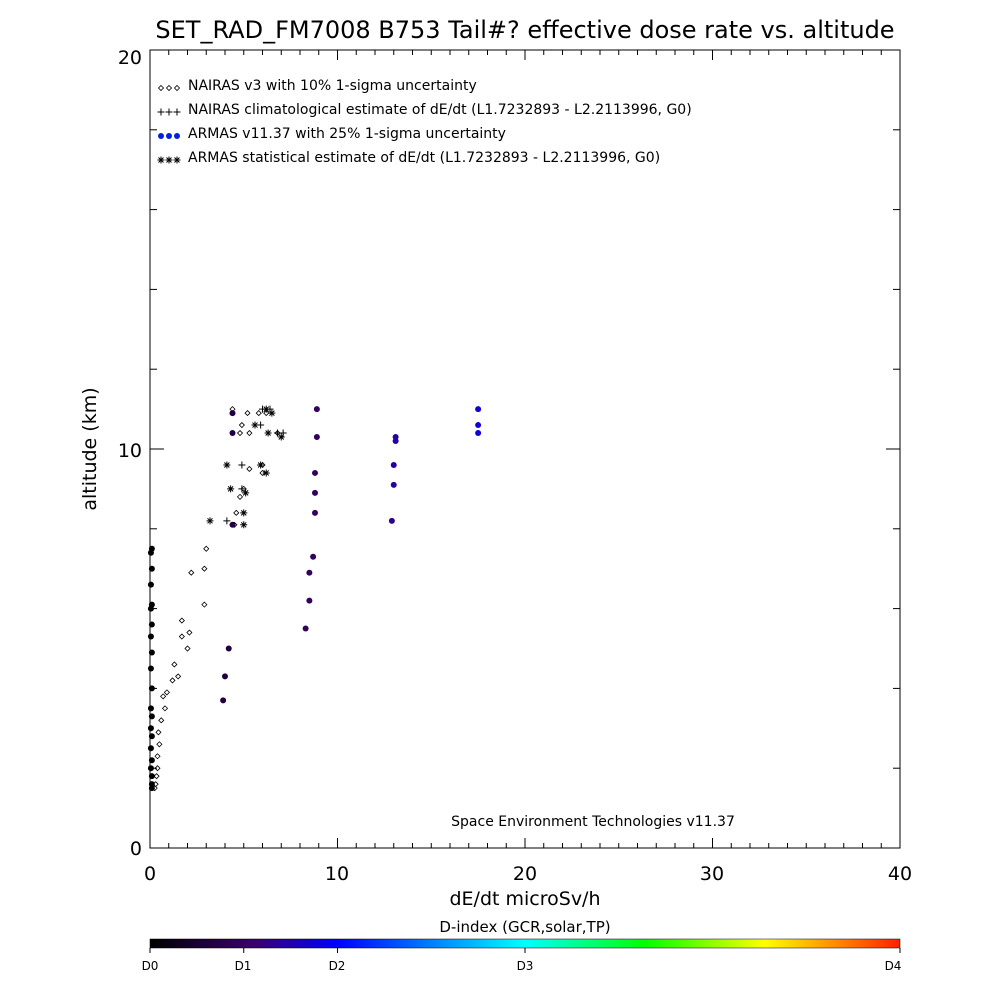  I want to click on colorbar-label-d1: D1, so click(243, 966).